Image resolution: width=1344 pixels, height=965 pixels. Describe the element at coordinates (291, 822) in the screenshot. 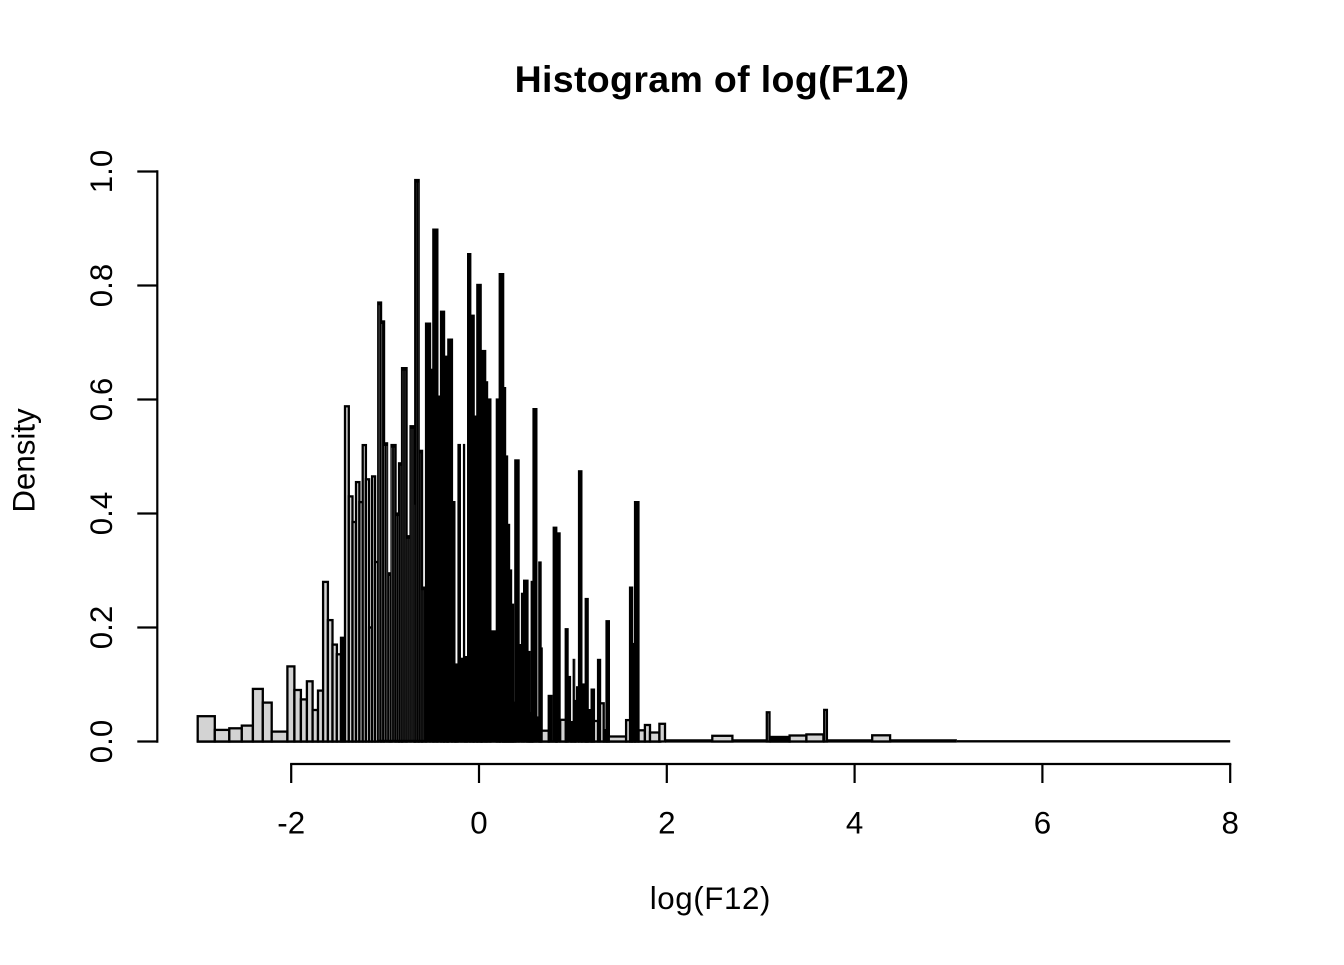

I see `svg-text: -2` at that location.